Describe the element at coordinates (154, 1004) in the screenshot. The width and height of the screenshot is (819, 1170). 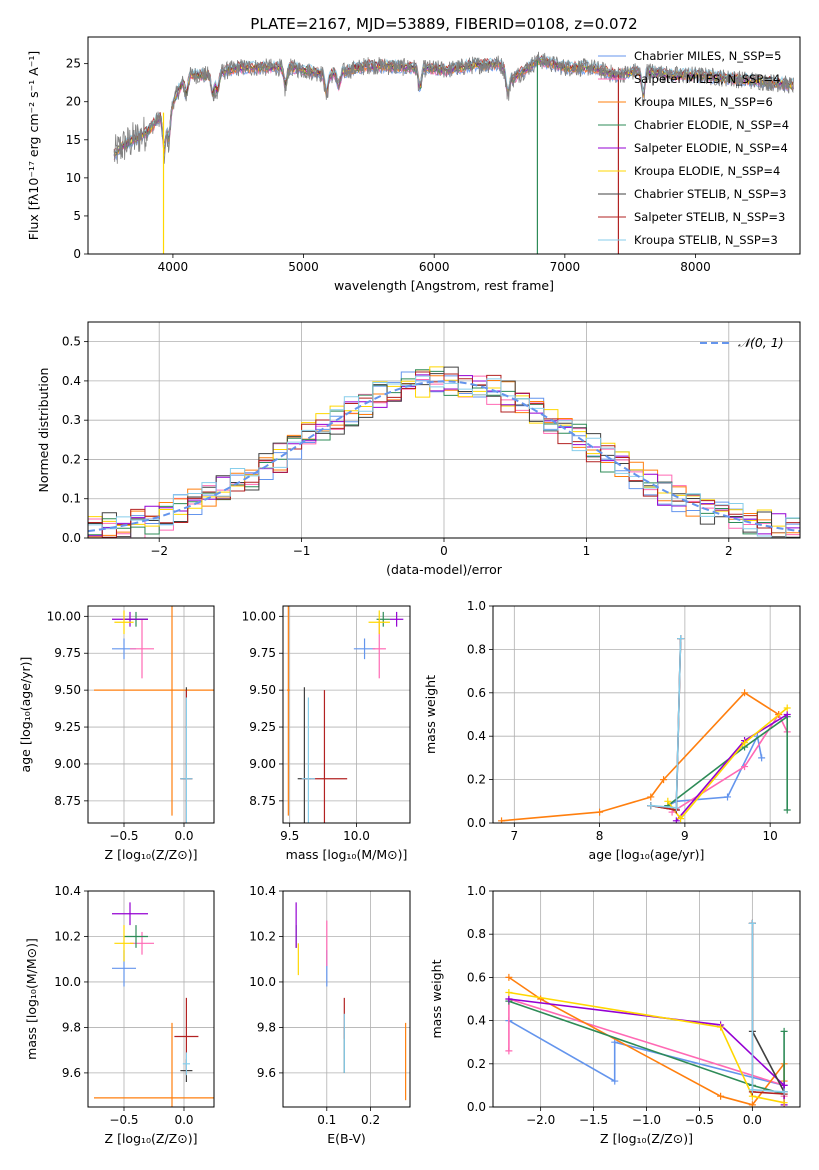
I see `mass_vs_Z-errorbars` at that location.